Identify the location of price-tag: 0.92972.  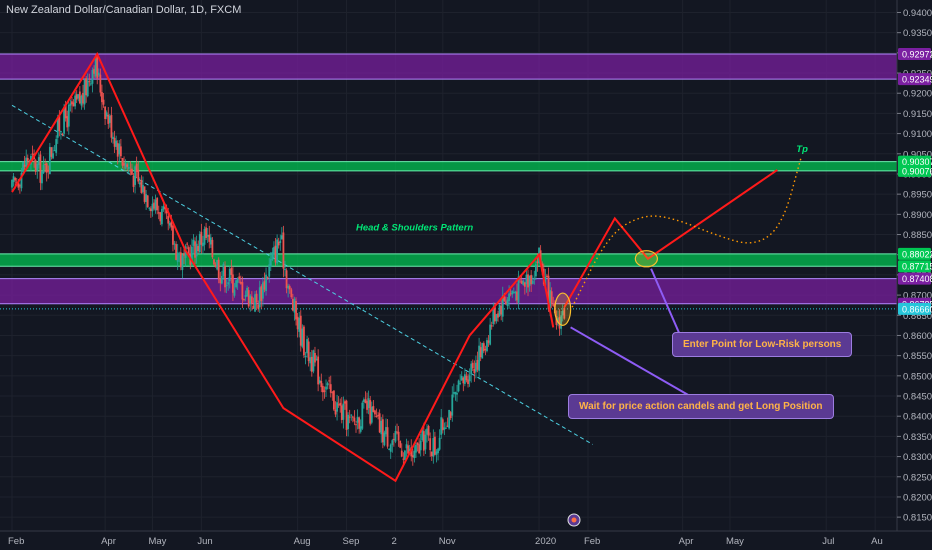
(915, 53).